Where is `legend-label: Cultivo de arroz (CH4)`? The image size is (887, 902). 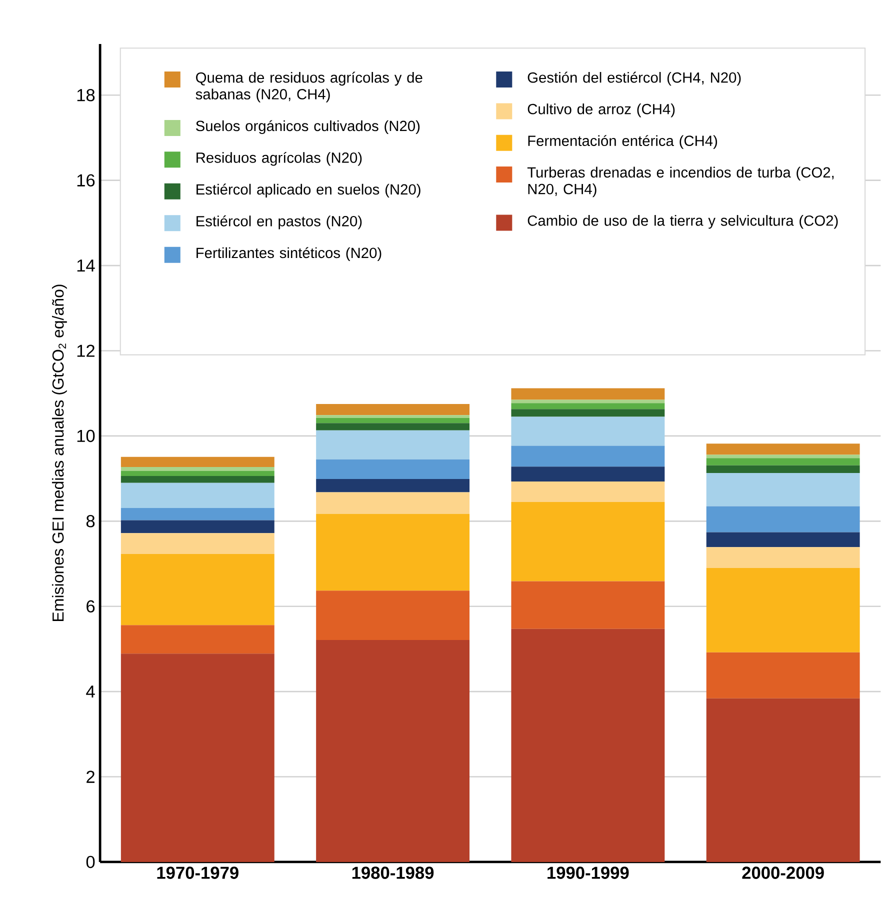
legend-label: Cultivo de arroz (CH4) is located at coordinates (601, 111).